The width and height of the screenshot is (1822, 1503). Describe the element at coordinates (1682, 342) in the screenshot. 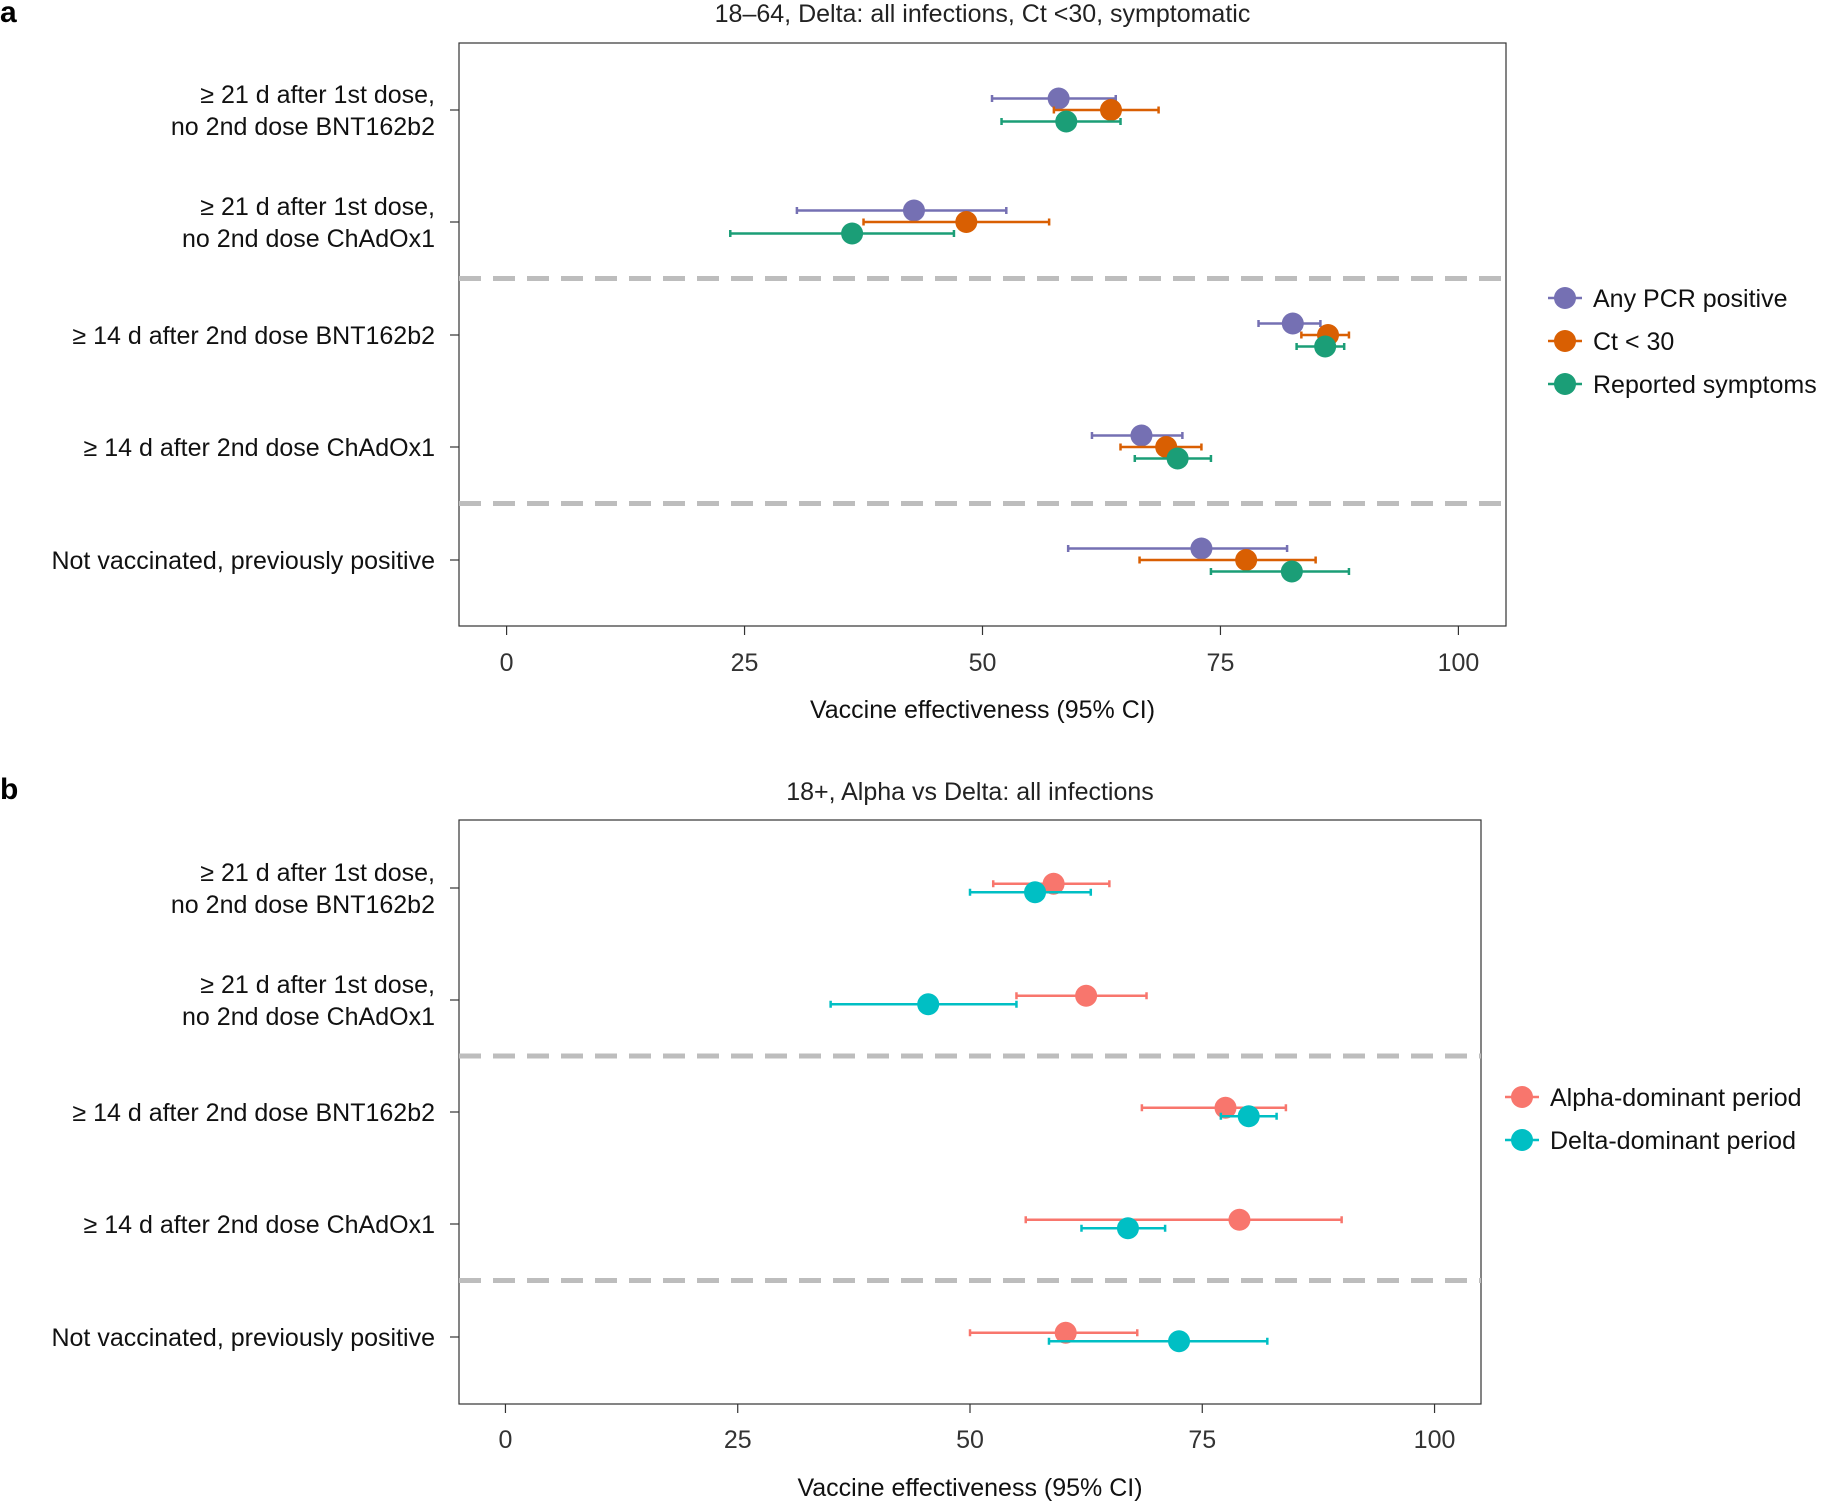

I see `legend: Any PCR positive Ct < 30 Reported symptoms` at that location.